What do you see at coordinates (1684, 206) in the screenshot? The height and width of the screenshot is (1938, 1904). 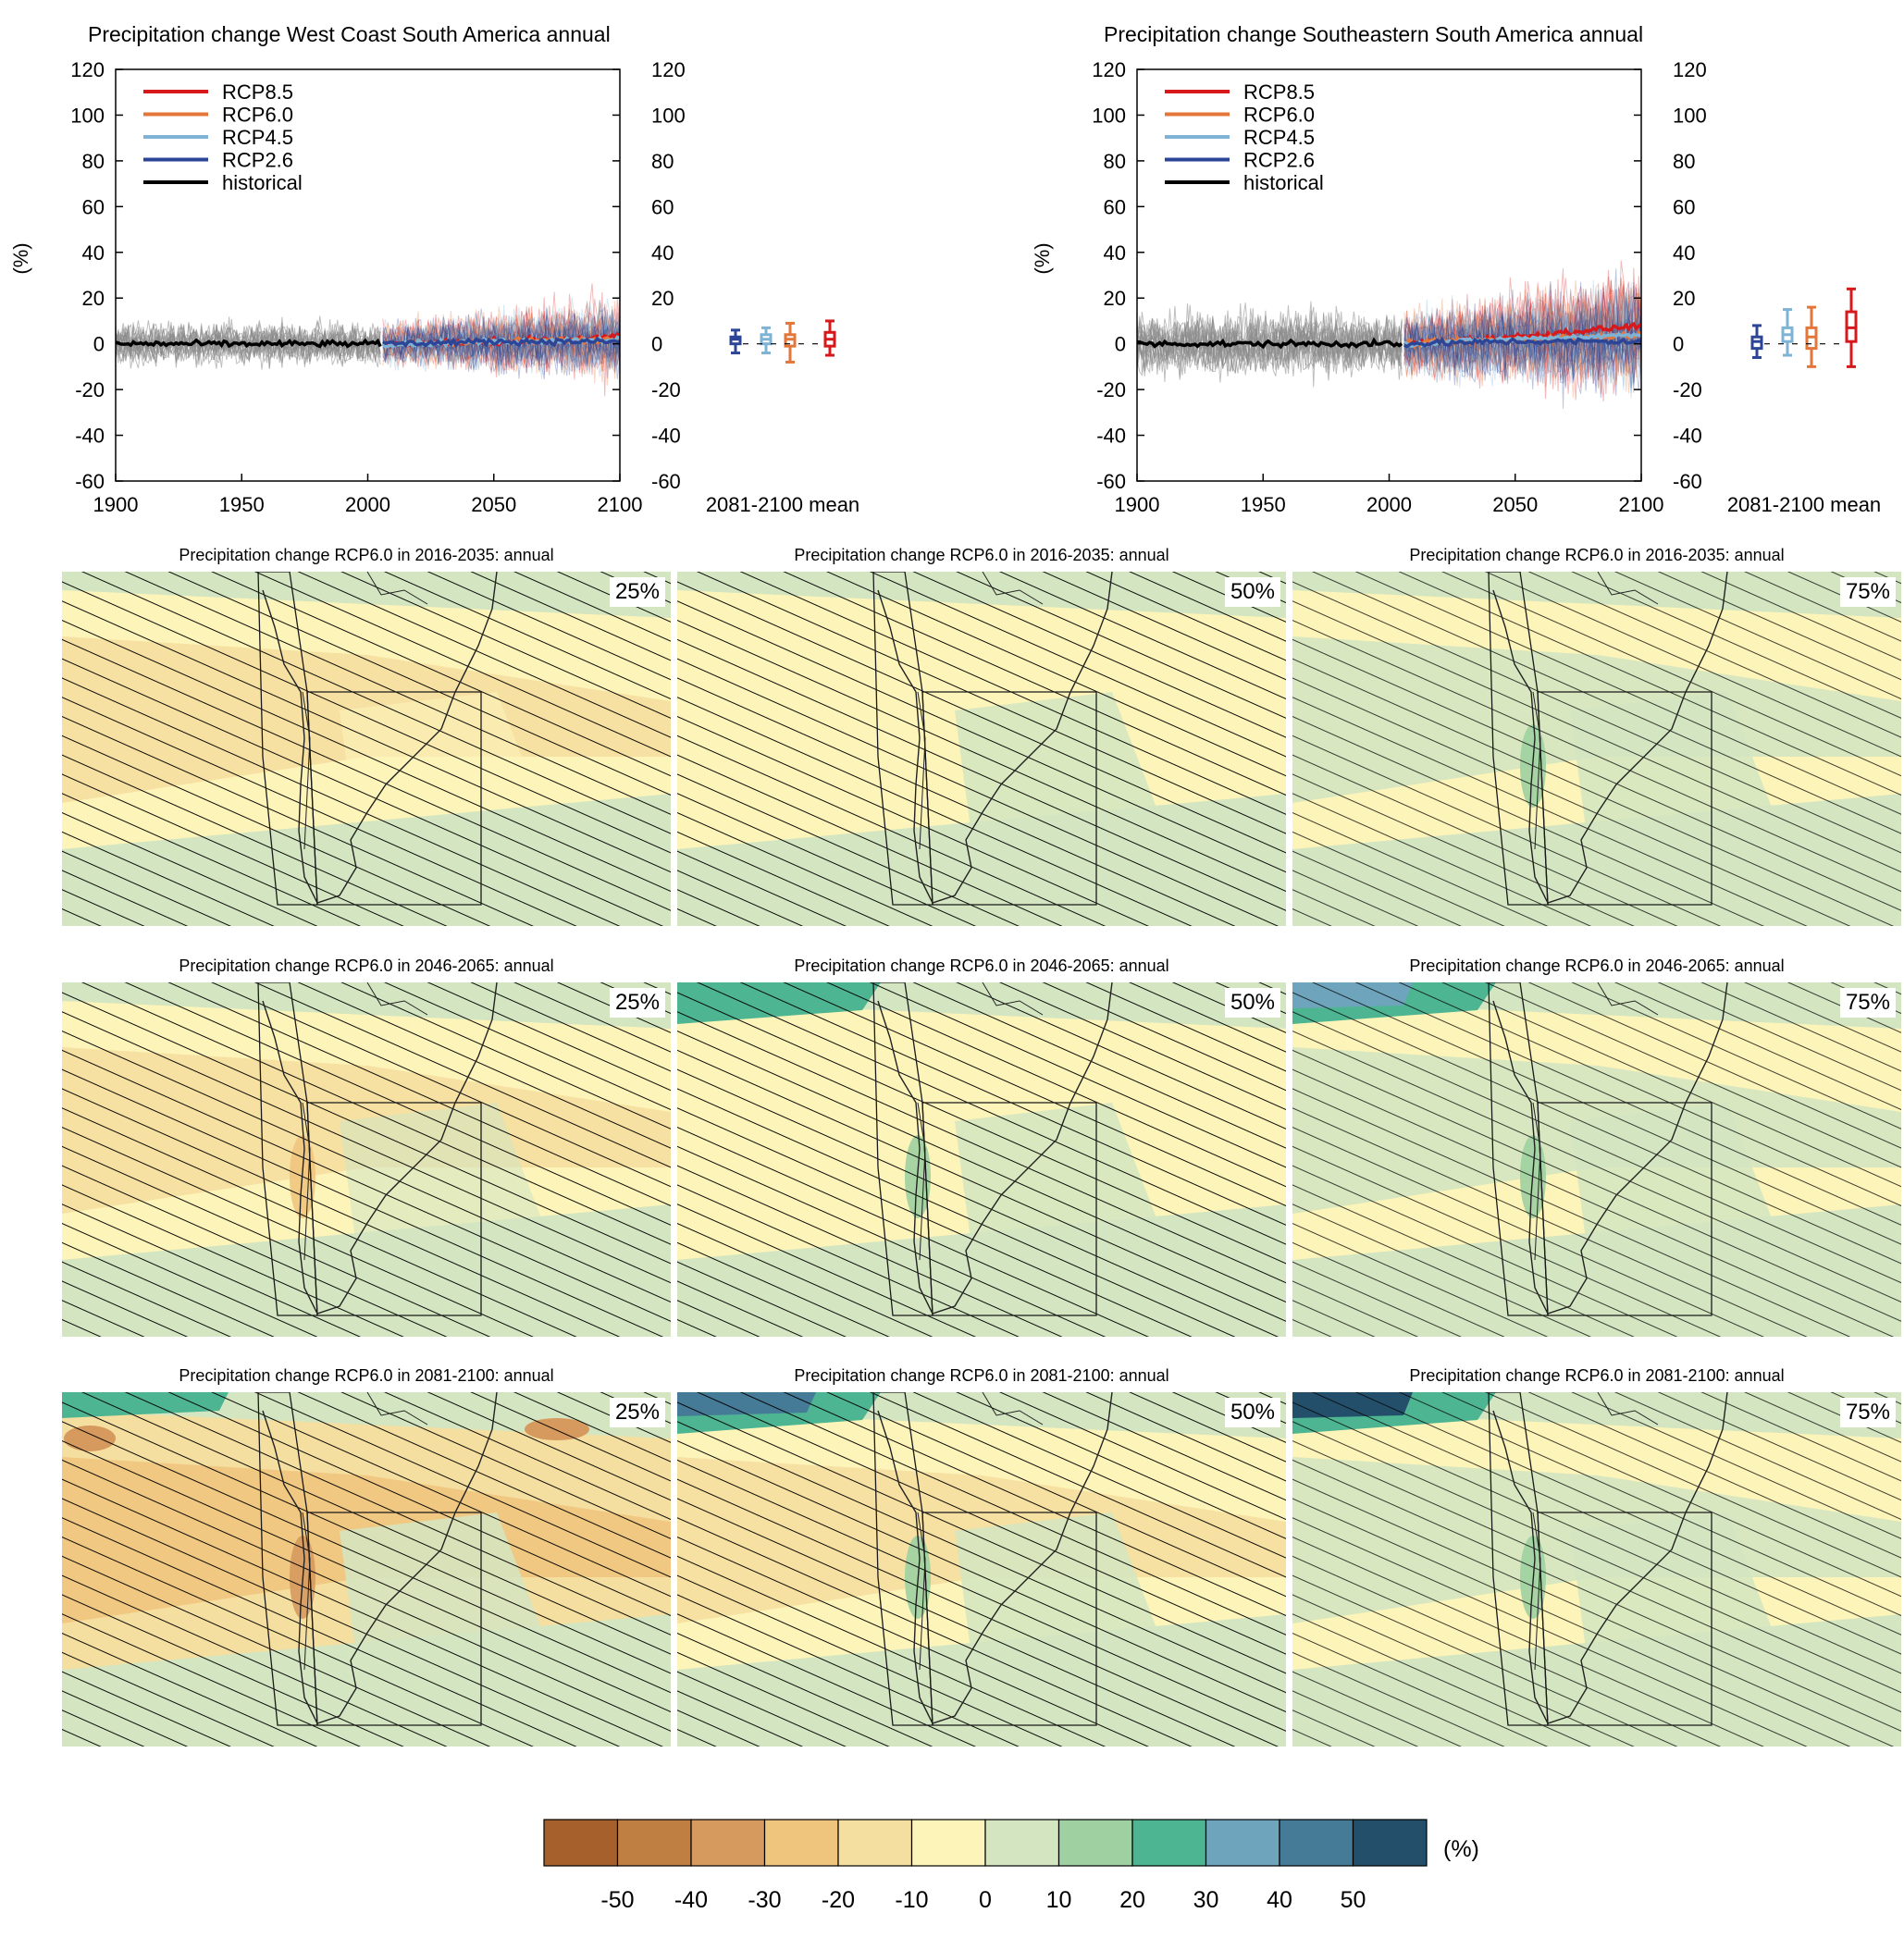 I see `y-tick-label-right: 60` at bounding box center [1684, 206].